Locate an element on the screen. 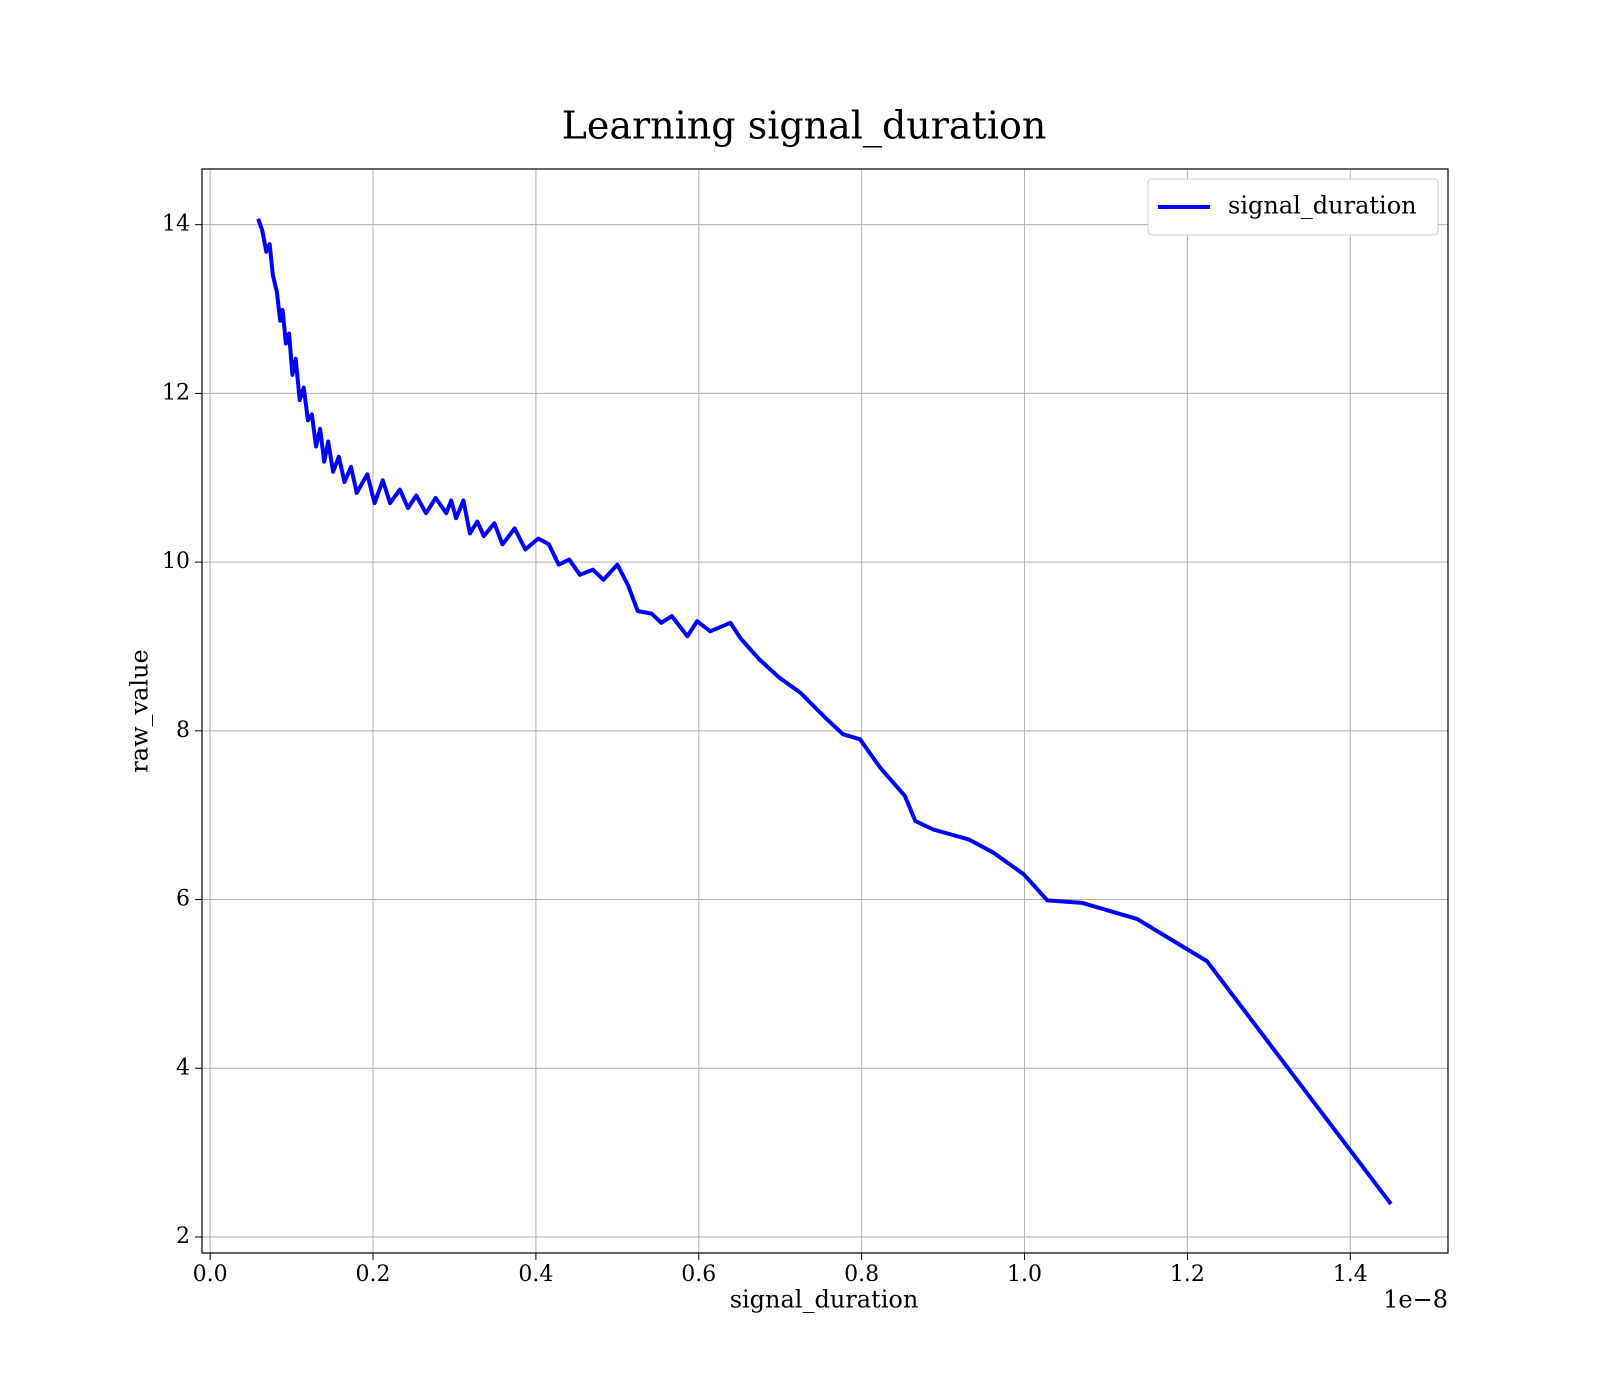 This screenshot has width=1600, height=1400. legend-box is located at coordinates (1293, 207).